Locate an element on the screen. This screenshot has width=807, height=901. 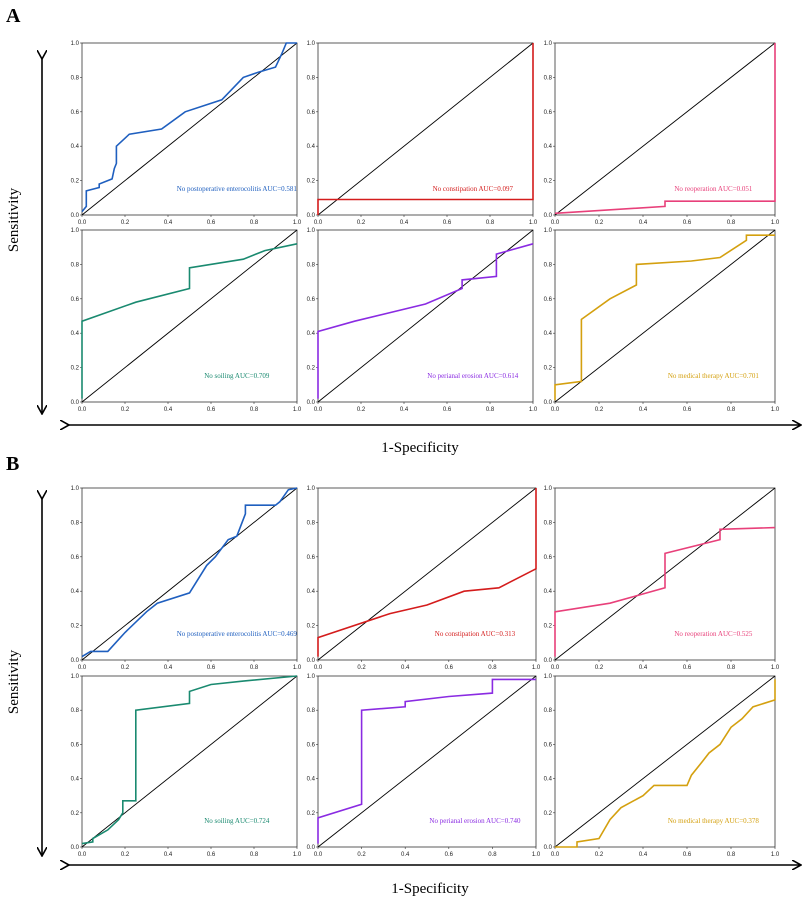
panel-a-y-title: Sensitivity is located at coordinates (14, 219).